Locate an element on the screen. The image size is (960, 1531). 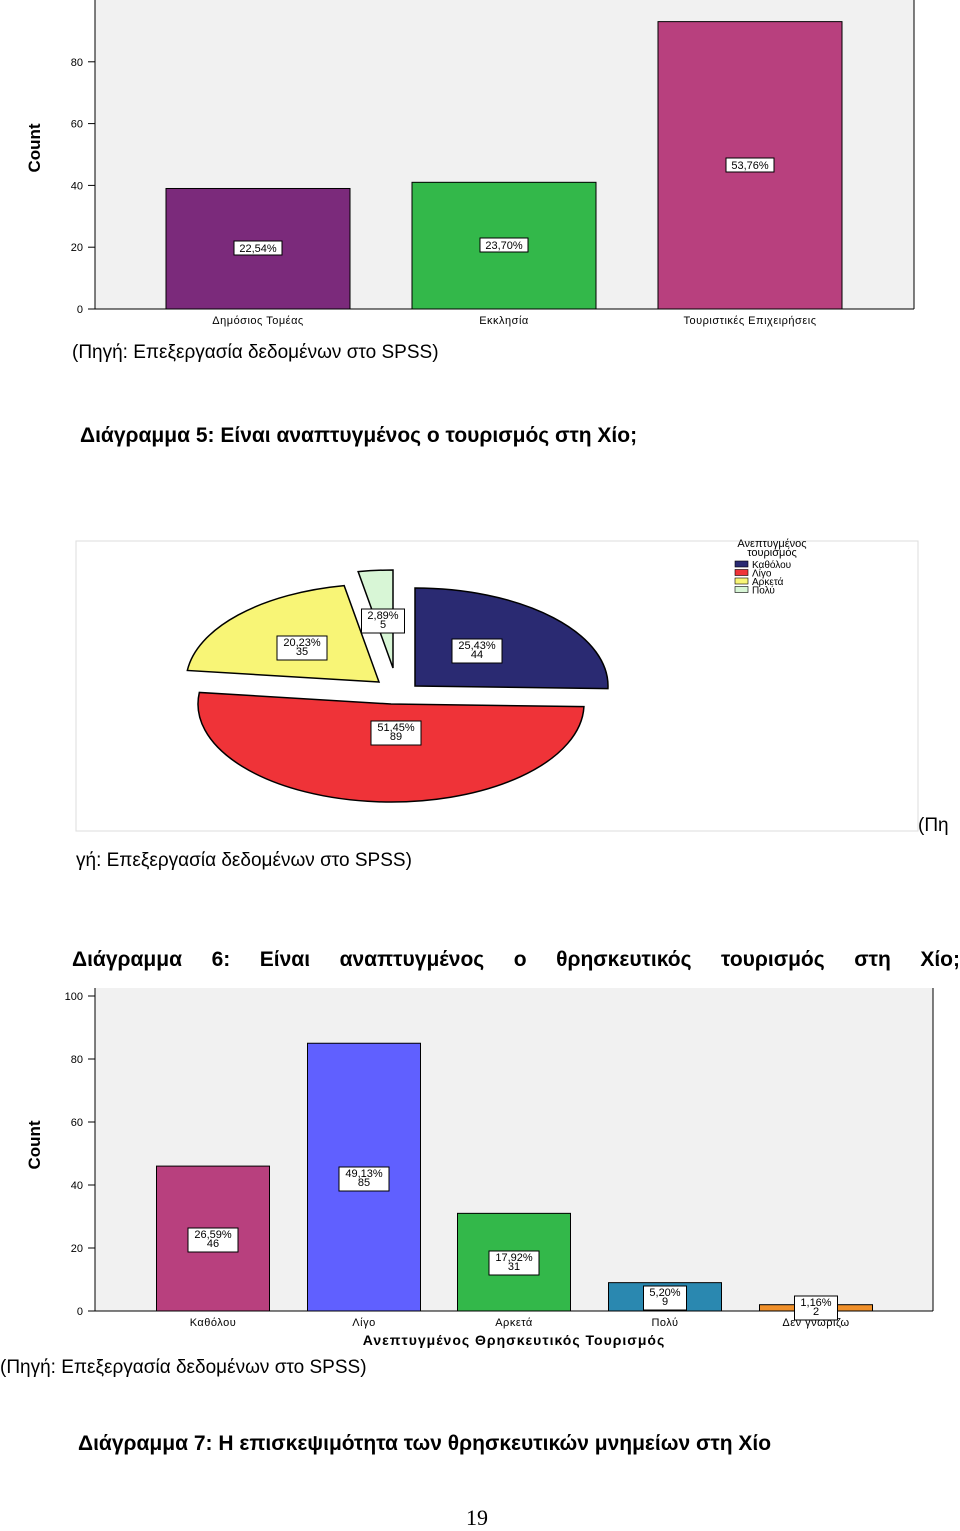
bar-data-label-count: 9 is located at coordinates (665, 1302).